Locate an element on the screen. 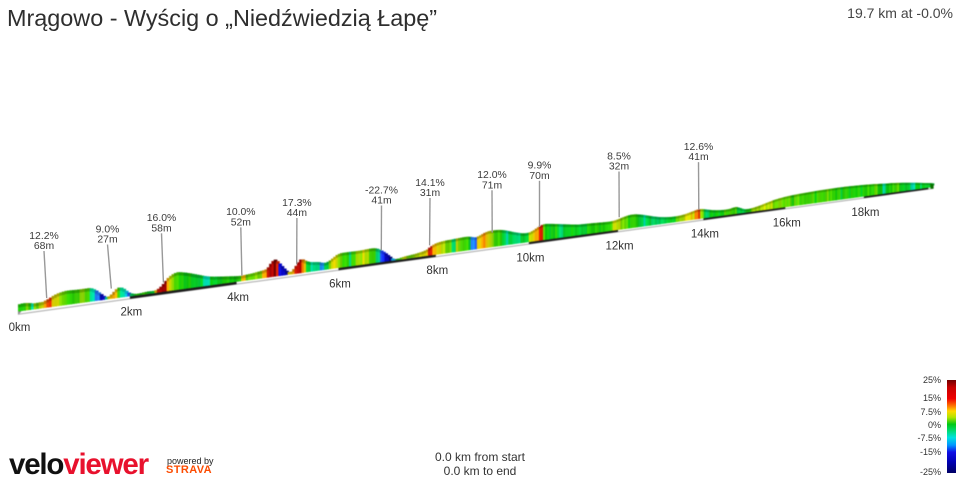 The width and height of the screenshot is (960, 485). svg-text: 71m is located at coordinates (492, 185).